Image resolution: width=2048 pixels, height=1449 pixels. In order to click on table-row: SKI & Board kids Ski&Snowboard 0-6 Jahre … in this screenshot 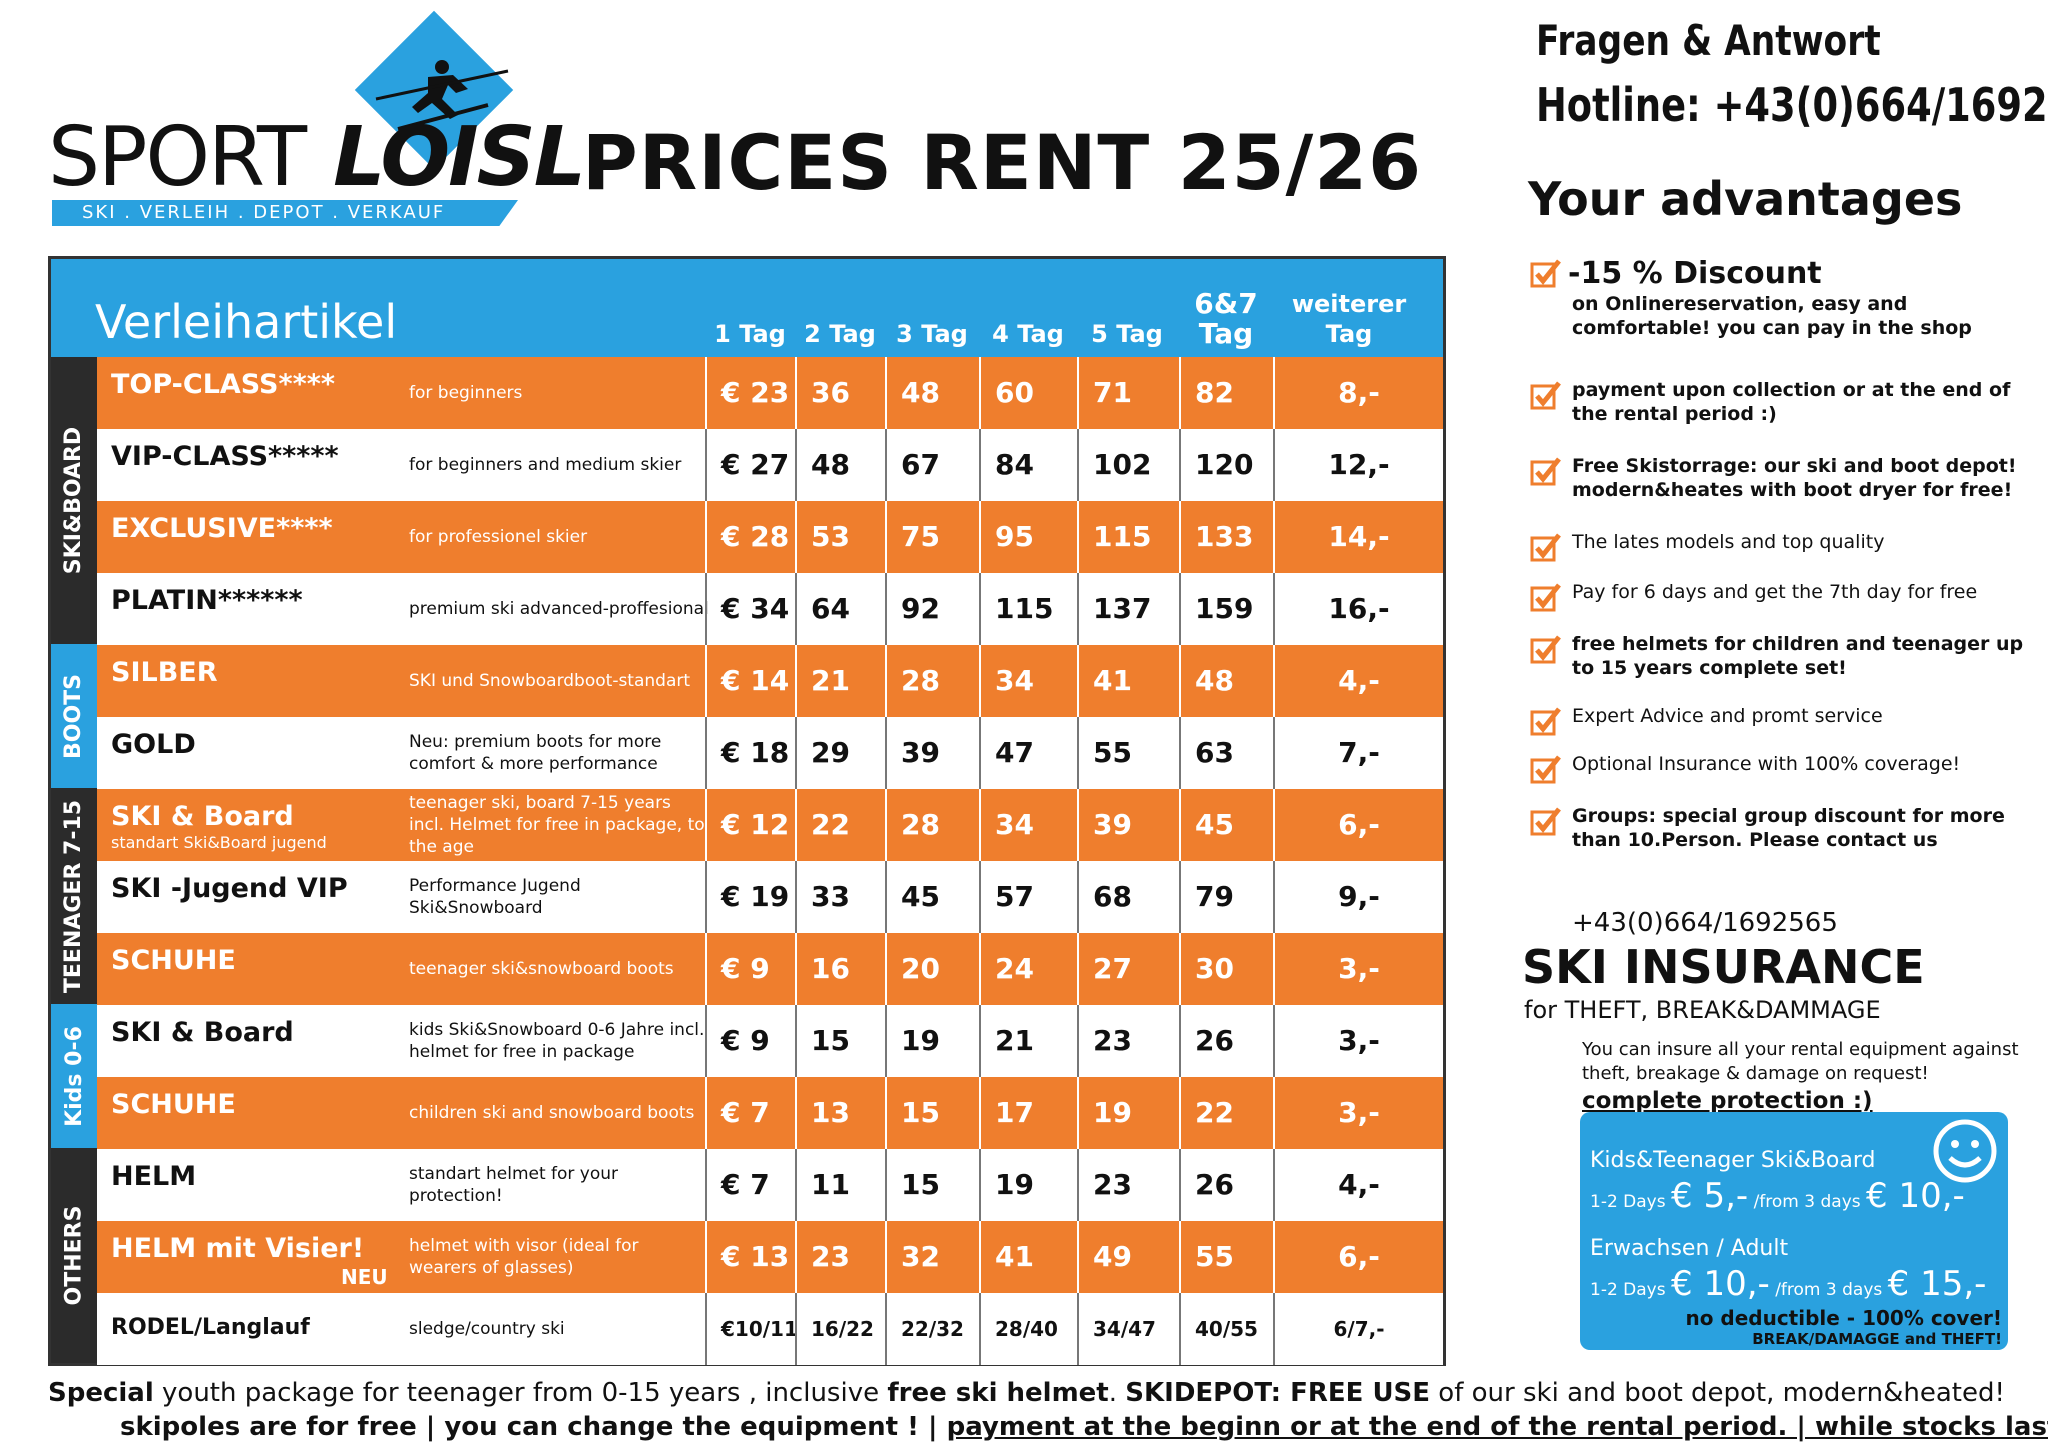, I will do `click(770, 1041)`.